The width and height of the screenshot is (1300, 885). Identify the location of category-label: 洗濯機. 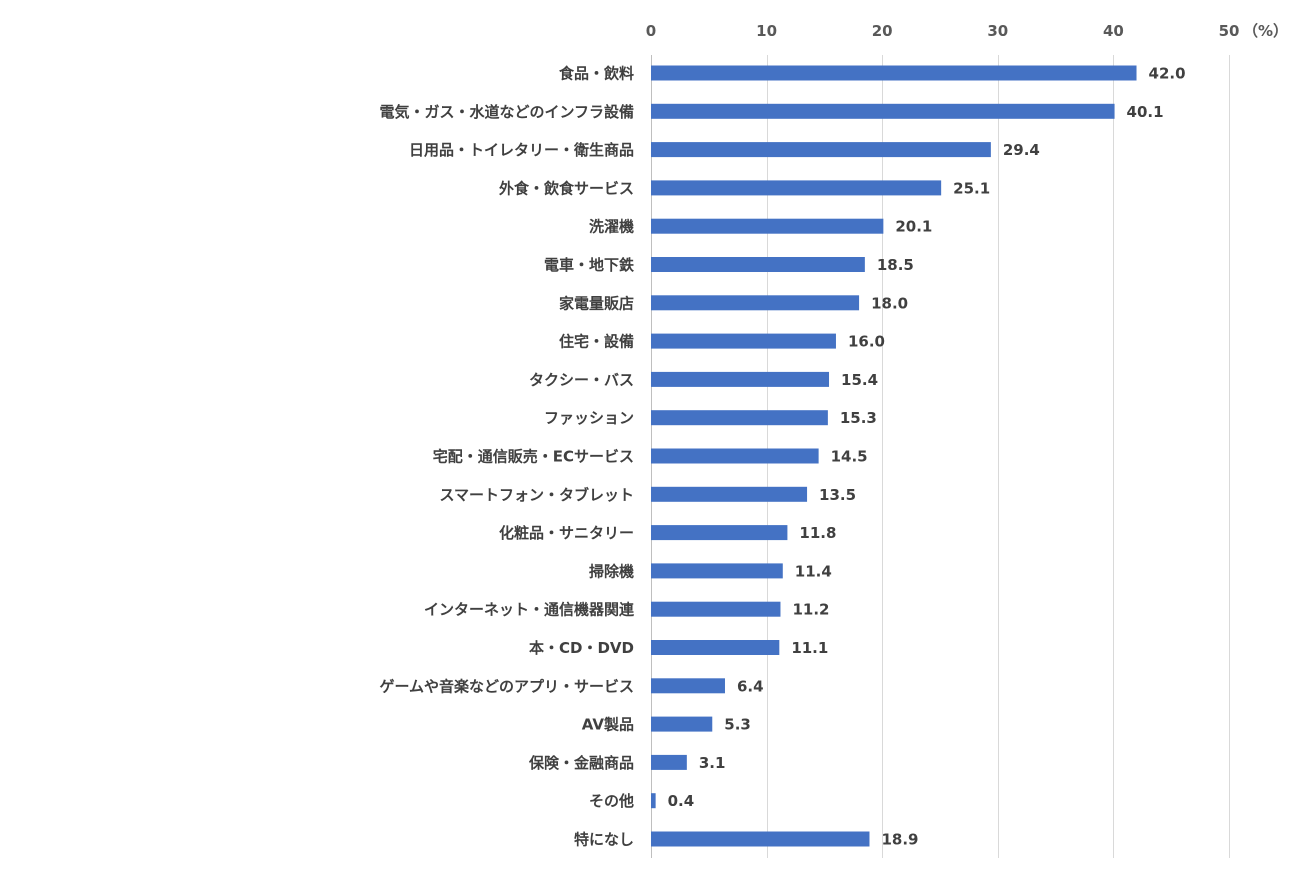
(611, 227).